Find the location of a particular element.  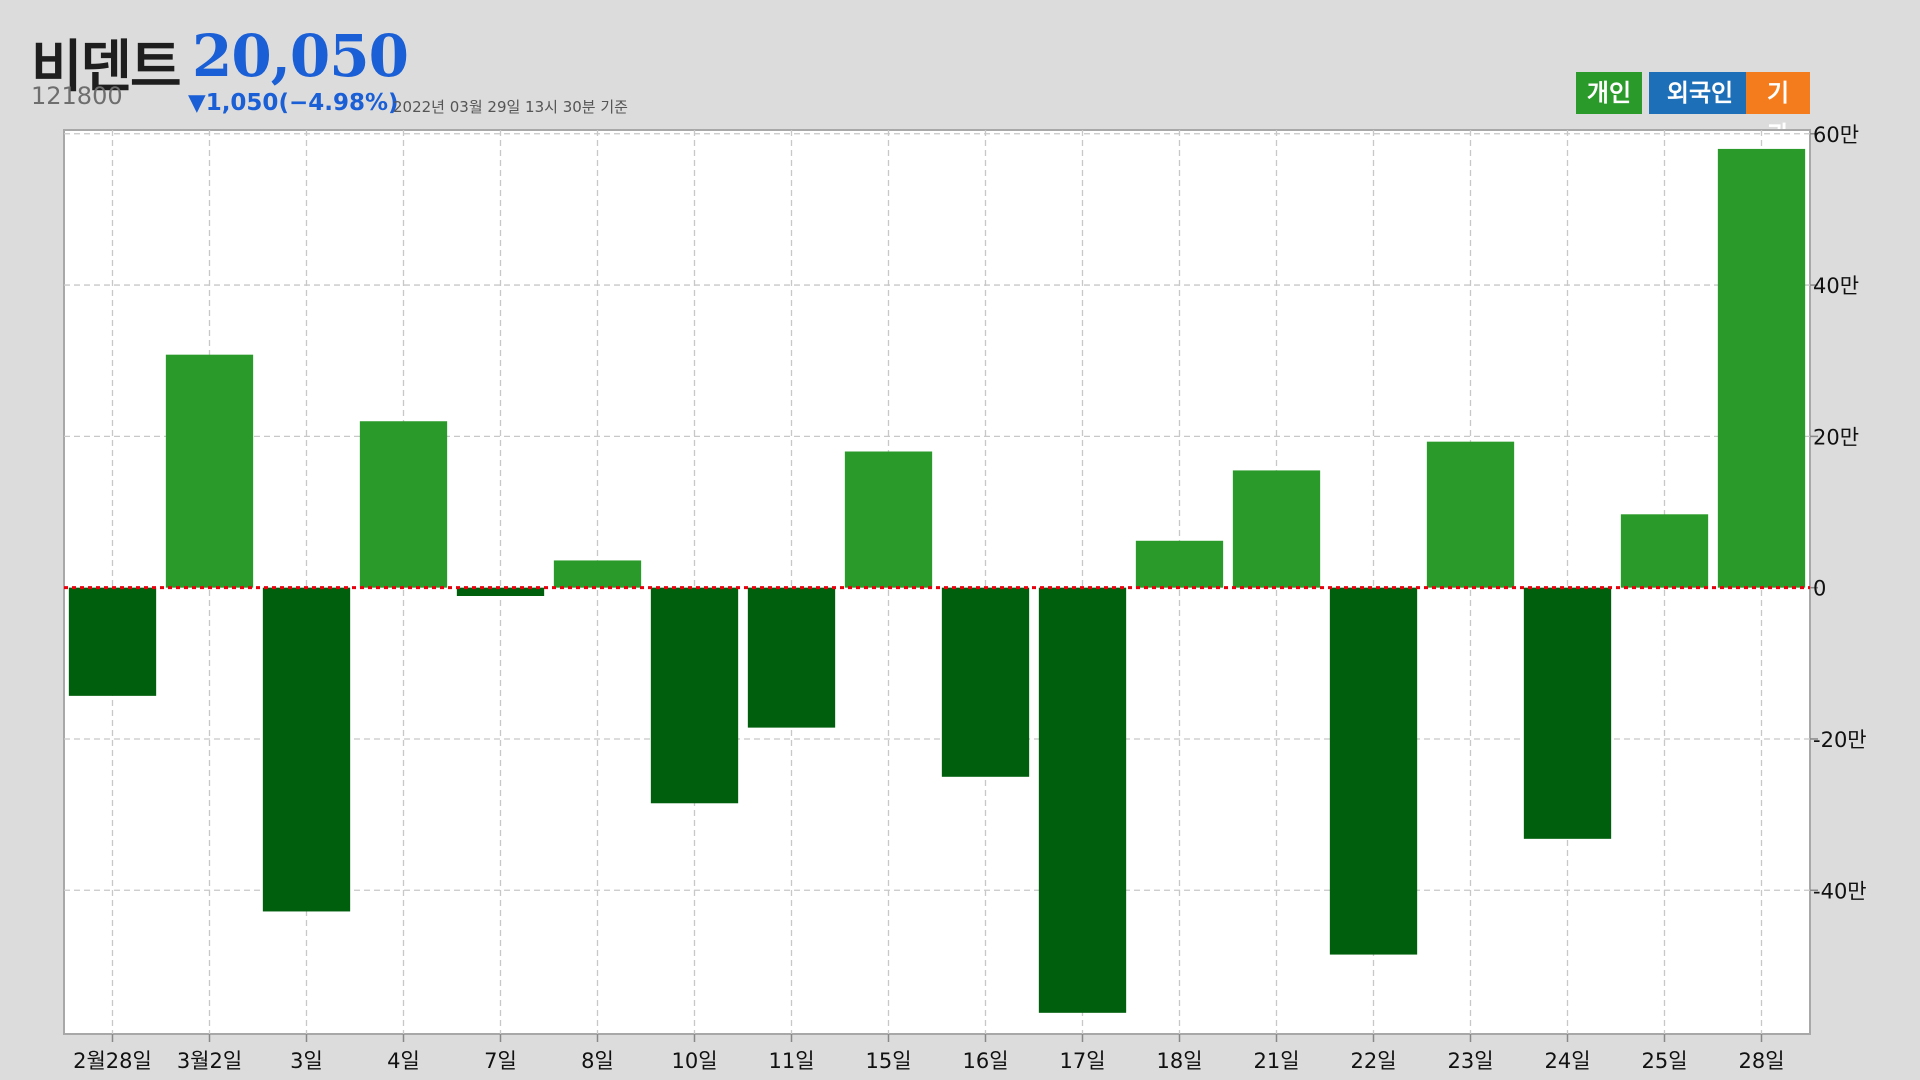

x-tick-label: 15일 is located at coordinates (888, 1061).